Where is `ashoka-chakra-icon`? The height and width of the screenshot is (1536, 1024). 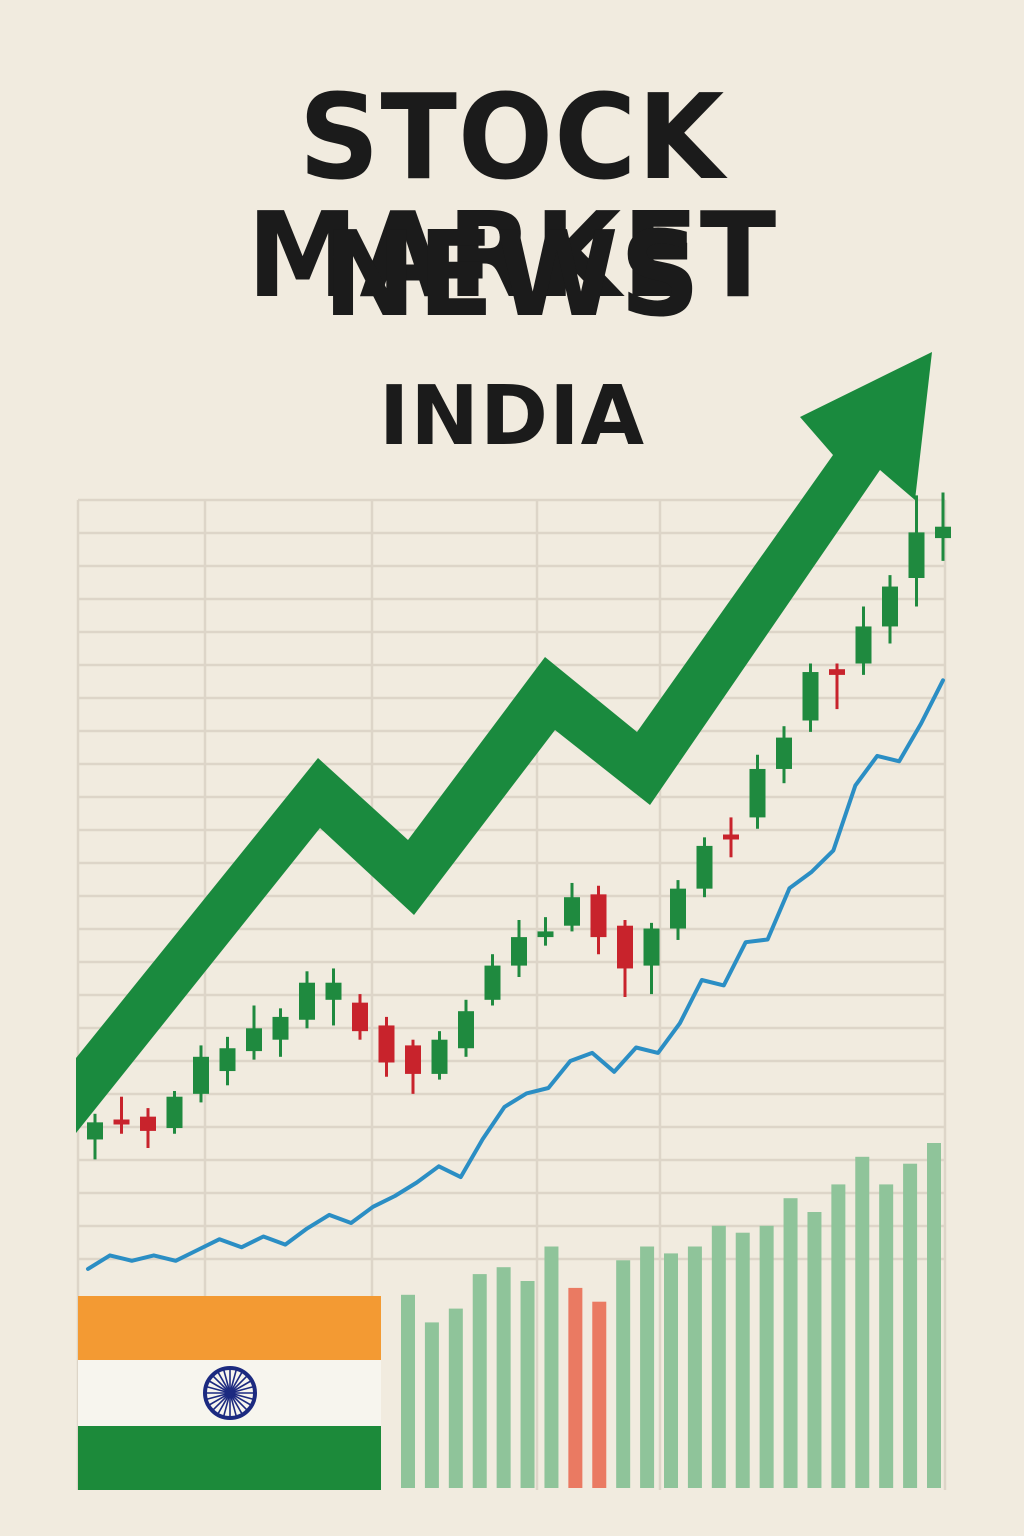
ashoka-chakra-icon is located at coordinates (230, 1393).